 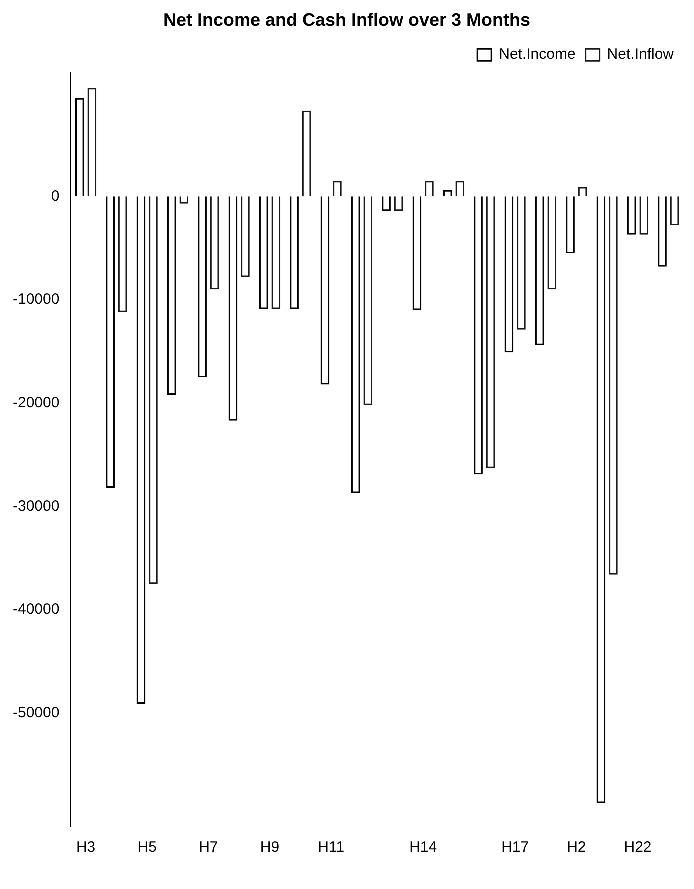 What do you see at coordinates (86, 847) in the screenshot?
I see `x-tick-label: H3` at bounding box center [86, 847].